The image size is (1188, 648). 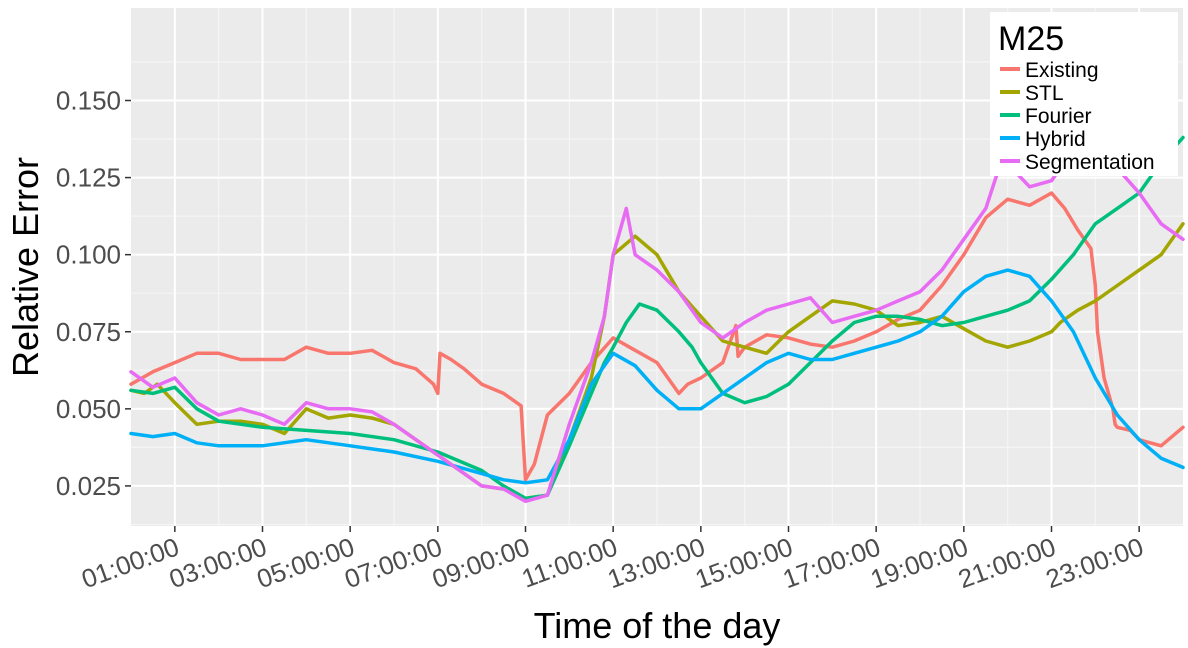 I want to click on x-tick-label: 05:00:00, so click(x=305, y=562).